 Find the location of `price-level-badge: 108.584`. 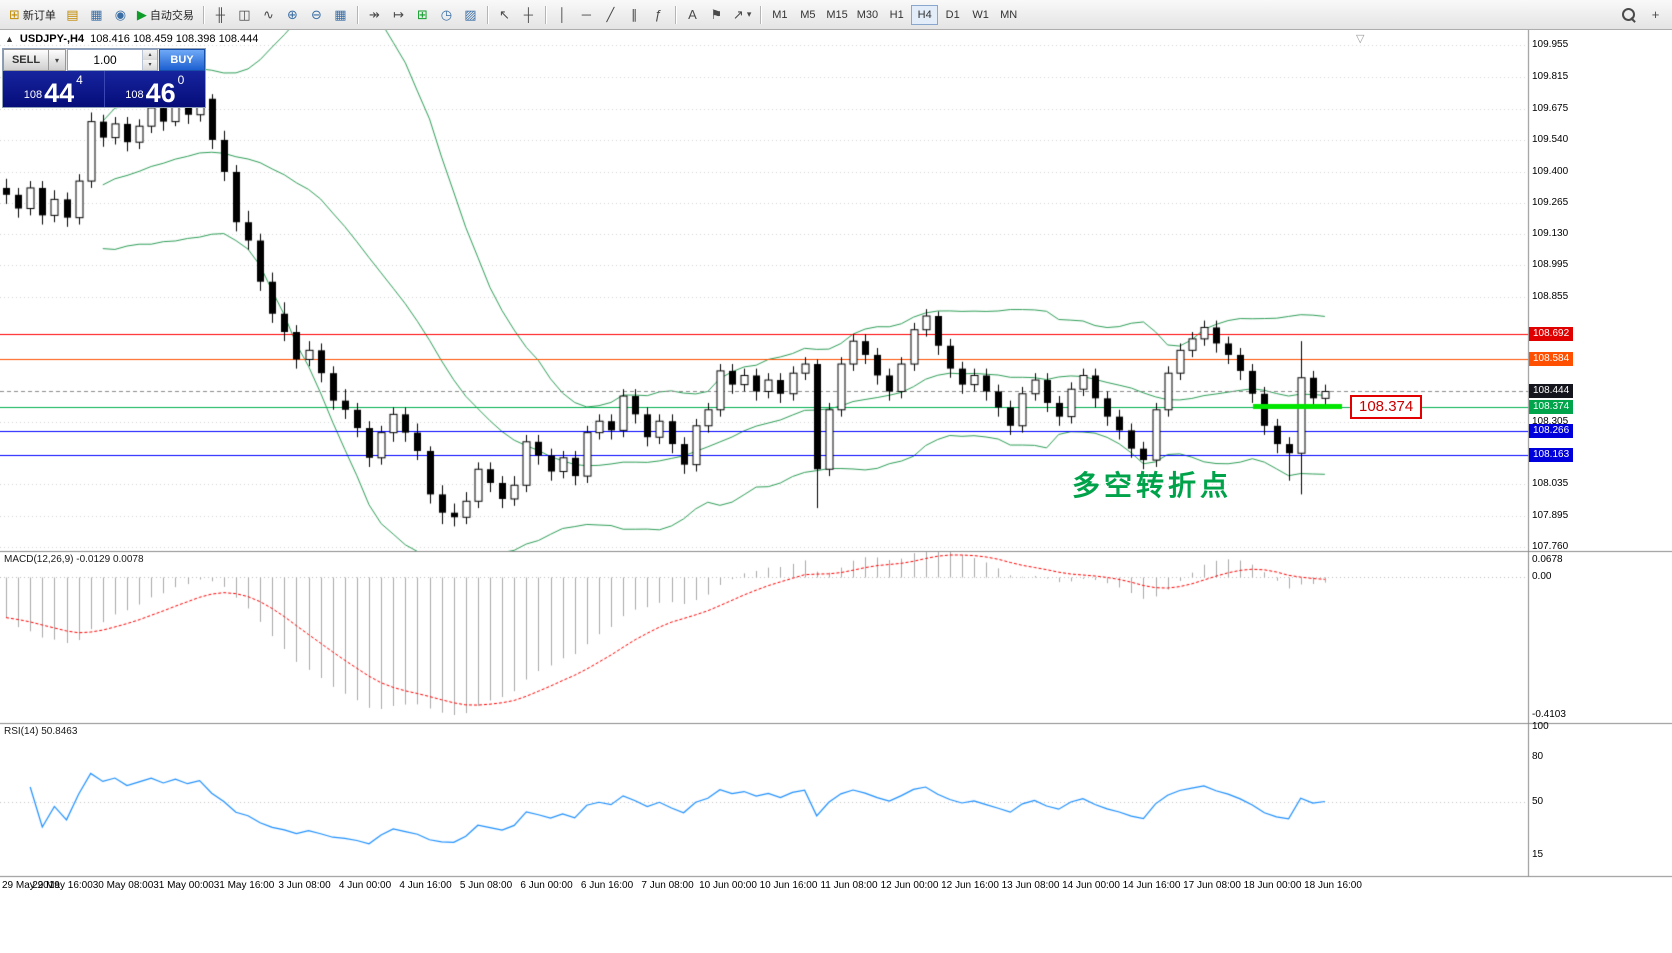

price-level-badge: 108.584 is located at coordinates (1551, 358).